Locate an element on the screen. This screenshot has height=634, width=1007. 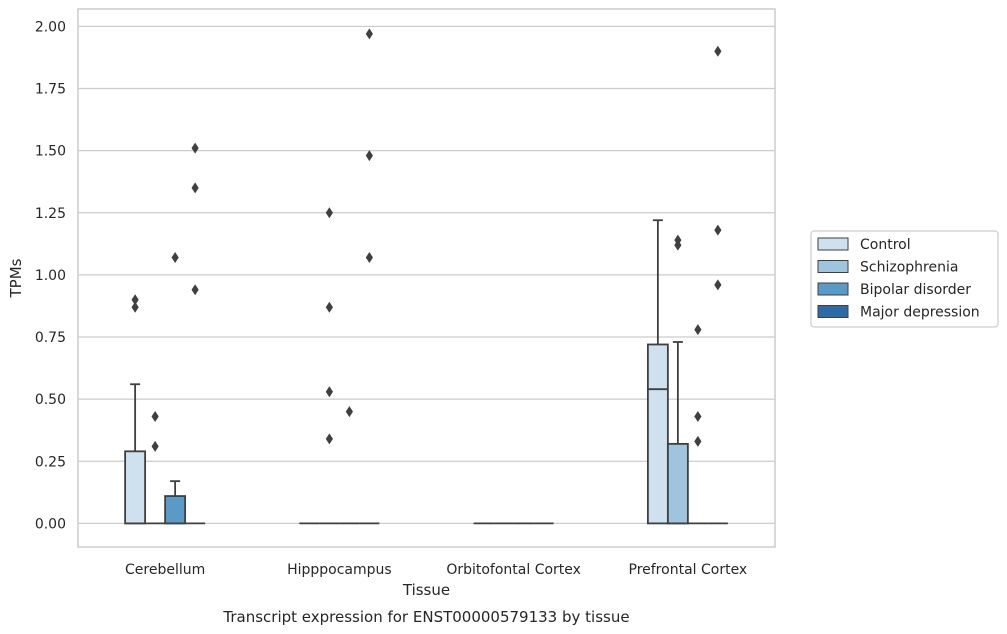
y-tick-label: 0.75 is located at coordinates (50, 338).